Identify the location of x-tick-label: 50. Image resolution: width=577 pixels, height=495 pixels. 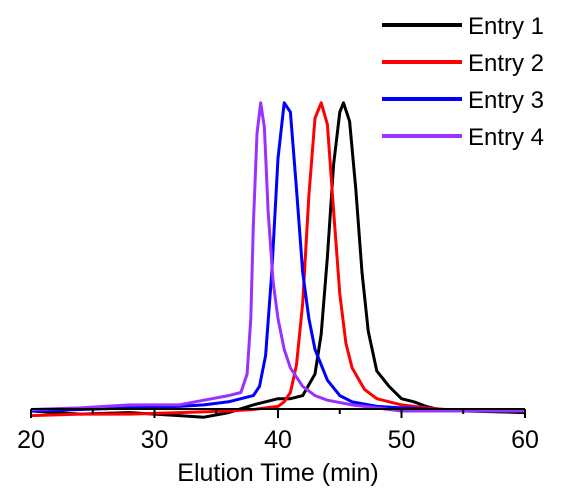
(402, 440).